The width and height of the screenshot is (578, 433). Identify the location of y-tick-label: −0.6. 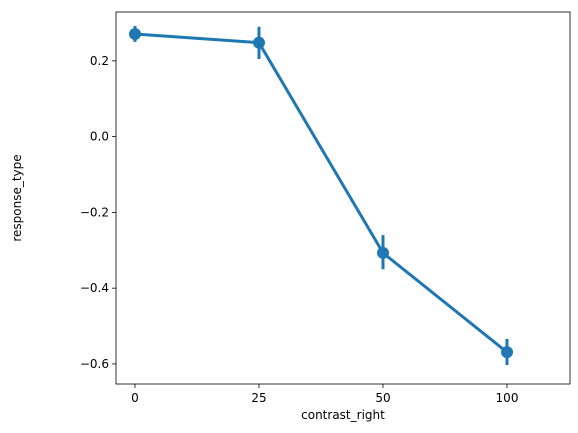
(94, 364).